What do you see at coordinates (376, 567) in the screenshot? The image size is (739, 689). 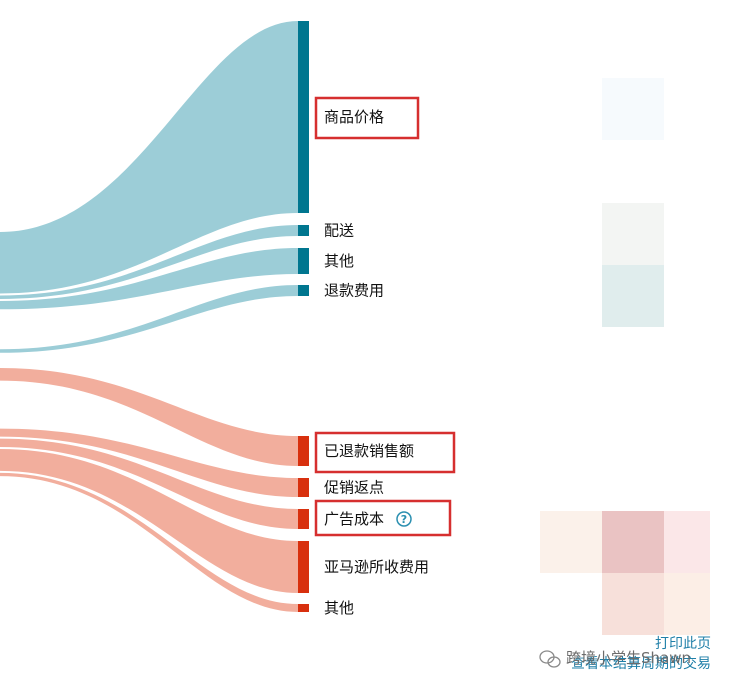 I see `expense-label-3: 亚马逊所收费用` at bounding box center [376, 567].